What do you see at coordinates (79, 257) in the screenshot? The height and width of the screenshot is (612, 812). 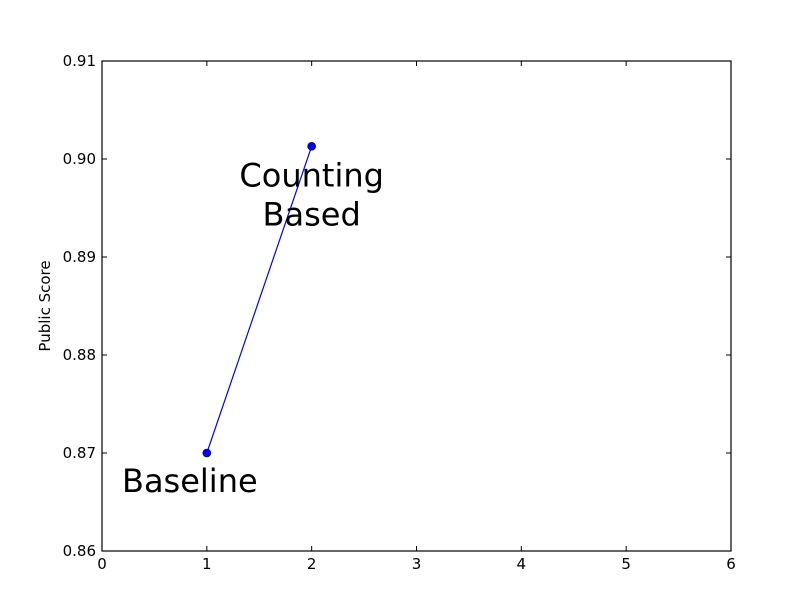 I see `y-tick-label: 0.89` at bounding box center [79, 257].